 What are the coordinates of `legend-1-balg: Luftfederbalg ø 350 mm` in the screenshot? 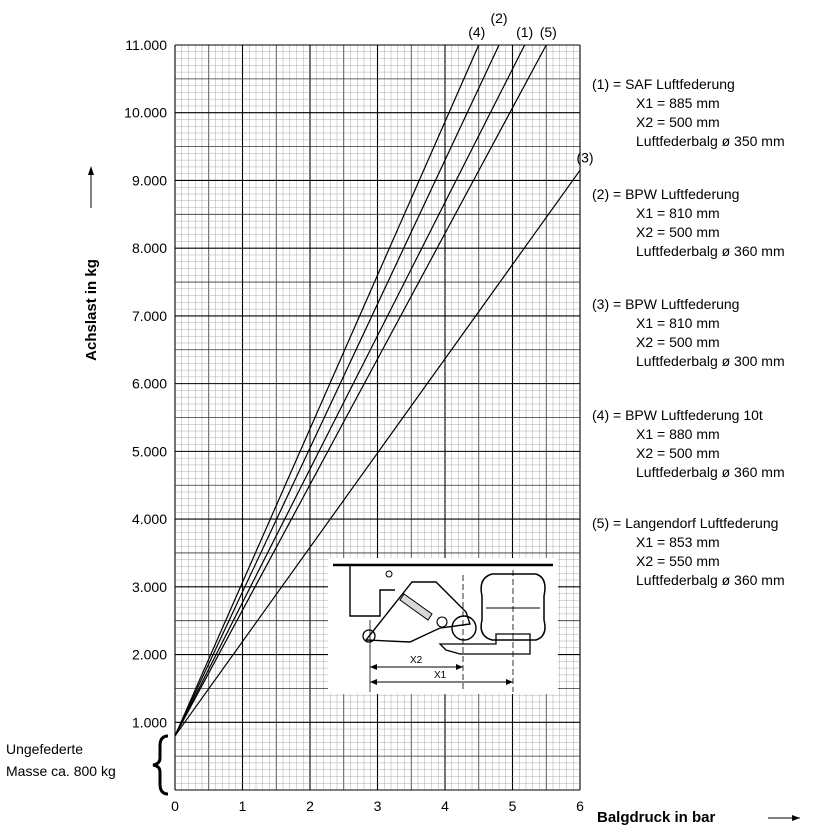 It's located at (710, 141).